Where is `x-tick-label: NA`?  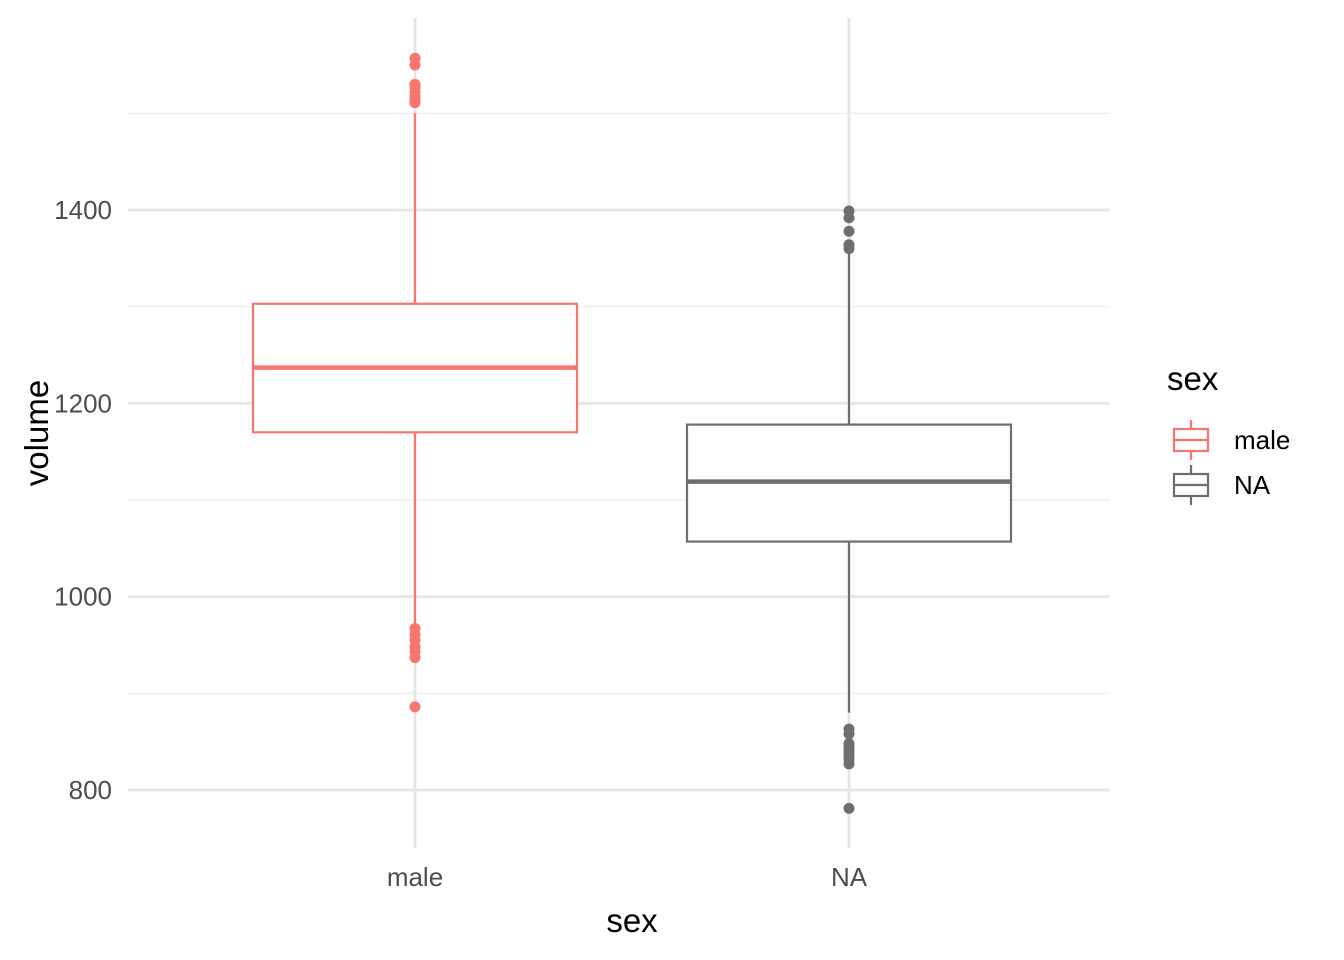
x-tick-label: NA is located at coordinates (849, 877).